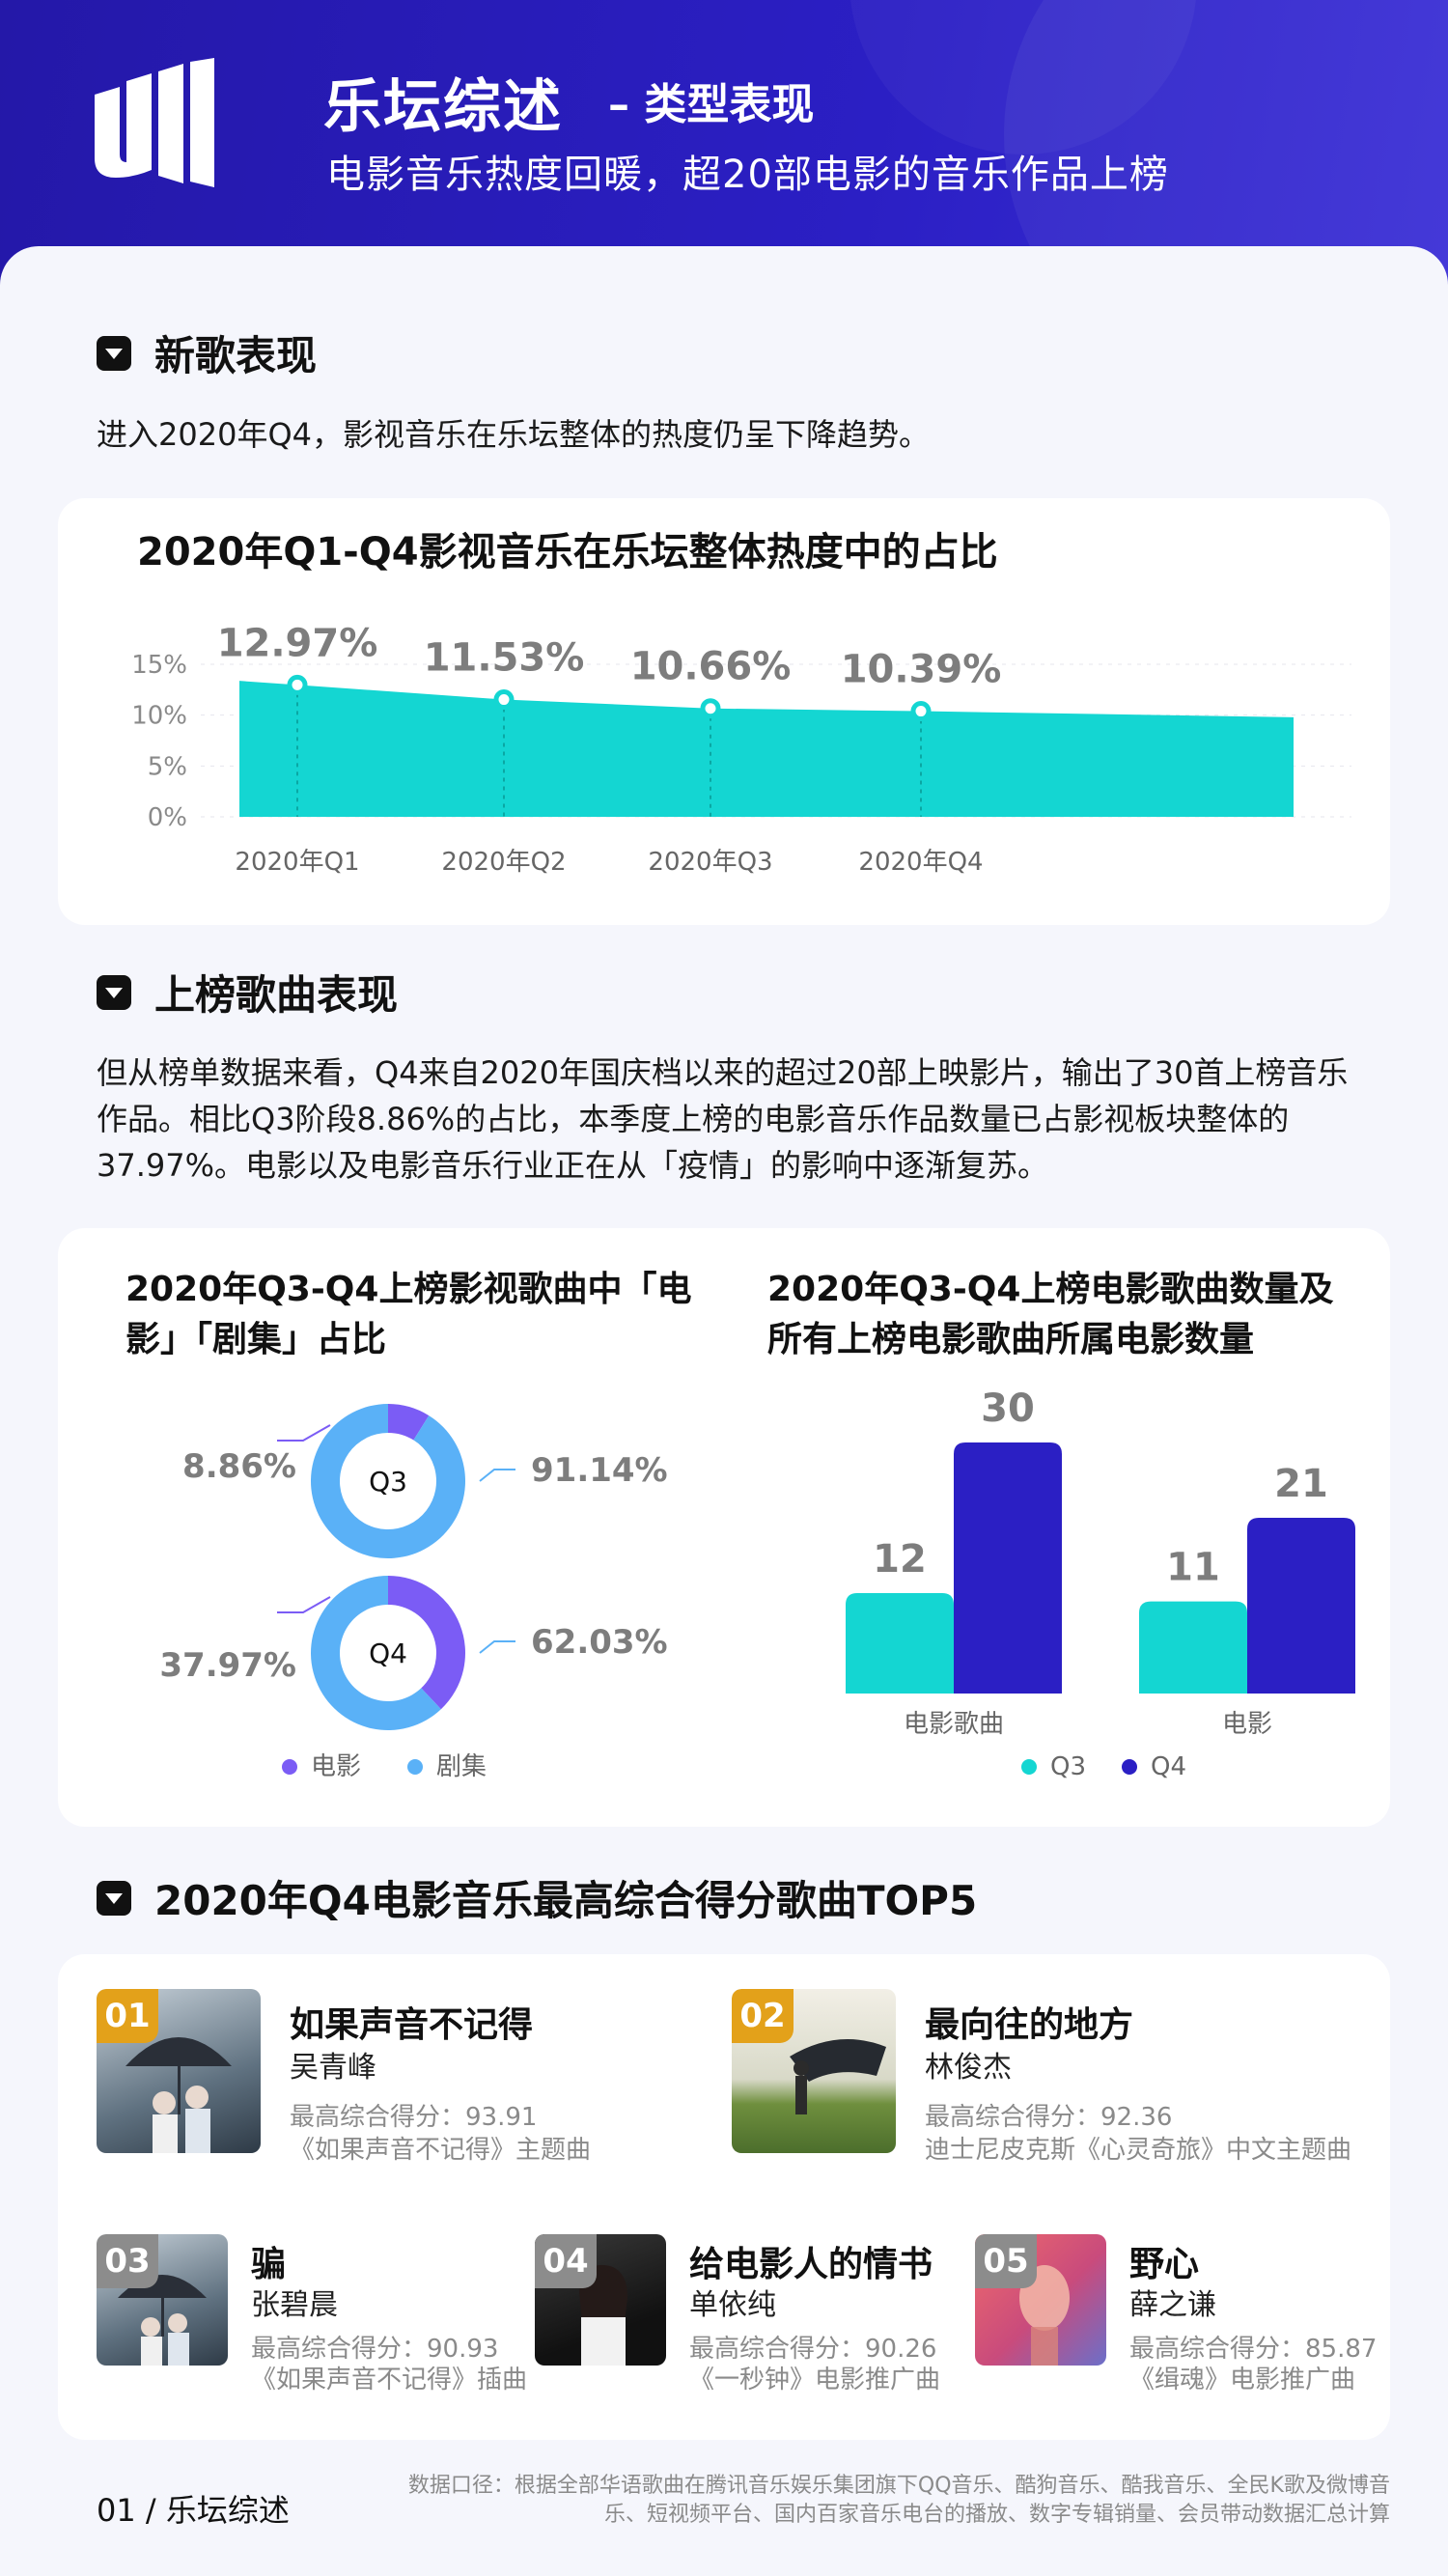  I want to click on section-title-text: 上榜歌曲表现, so click(276, 995).